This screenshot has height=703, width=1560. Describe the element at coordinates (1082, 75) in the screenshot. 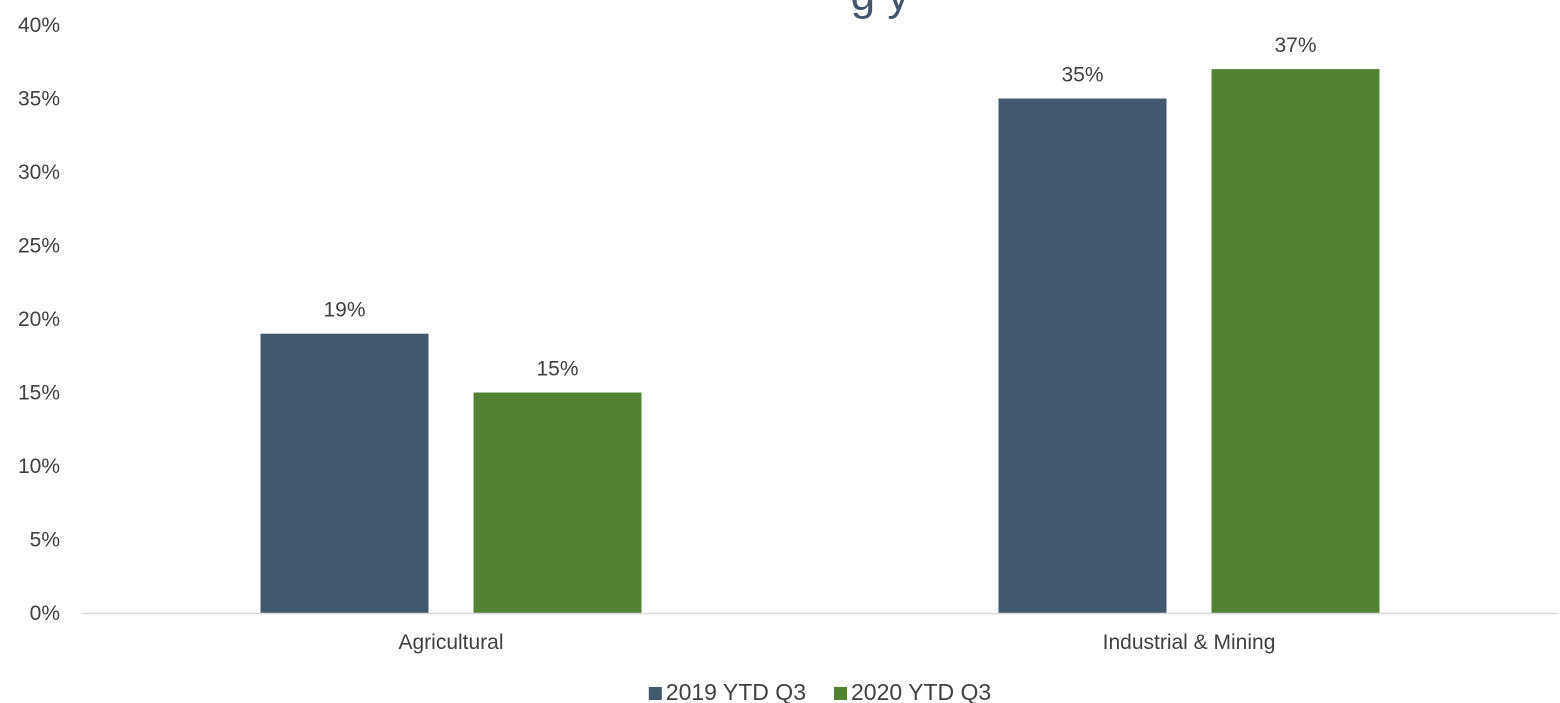

I see `data-label: 35%` at that location.